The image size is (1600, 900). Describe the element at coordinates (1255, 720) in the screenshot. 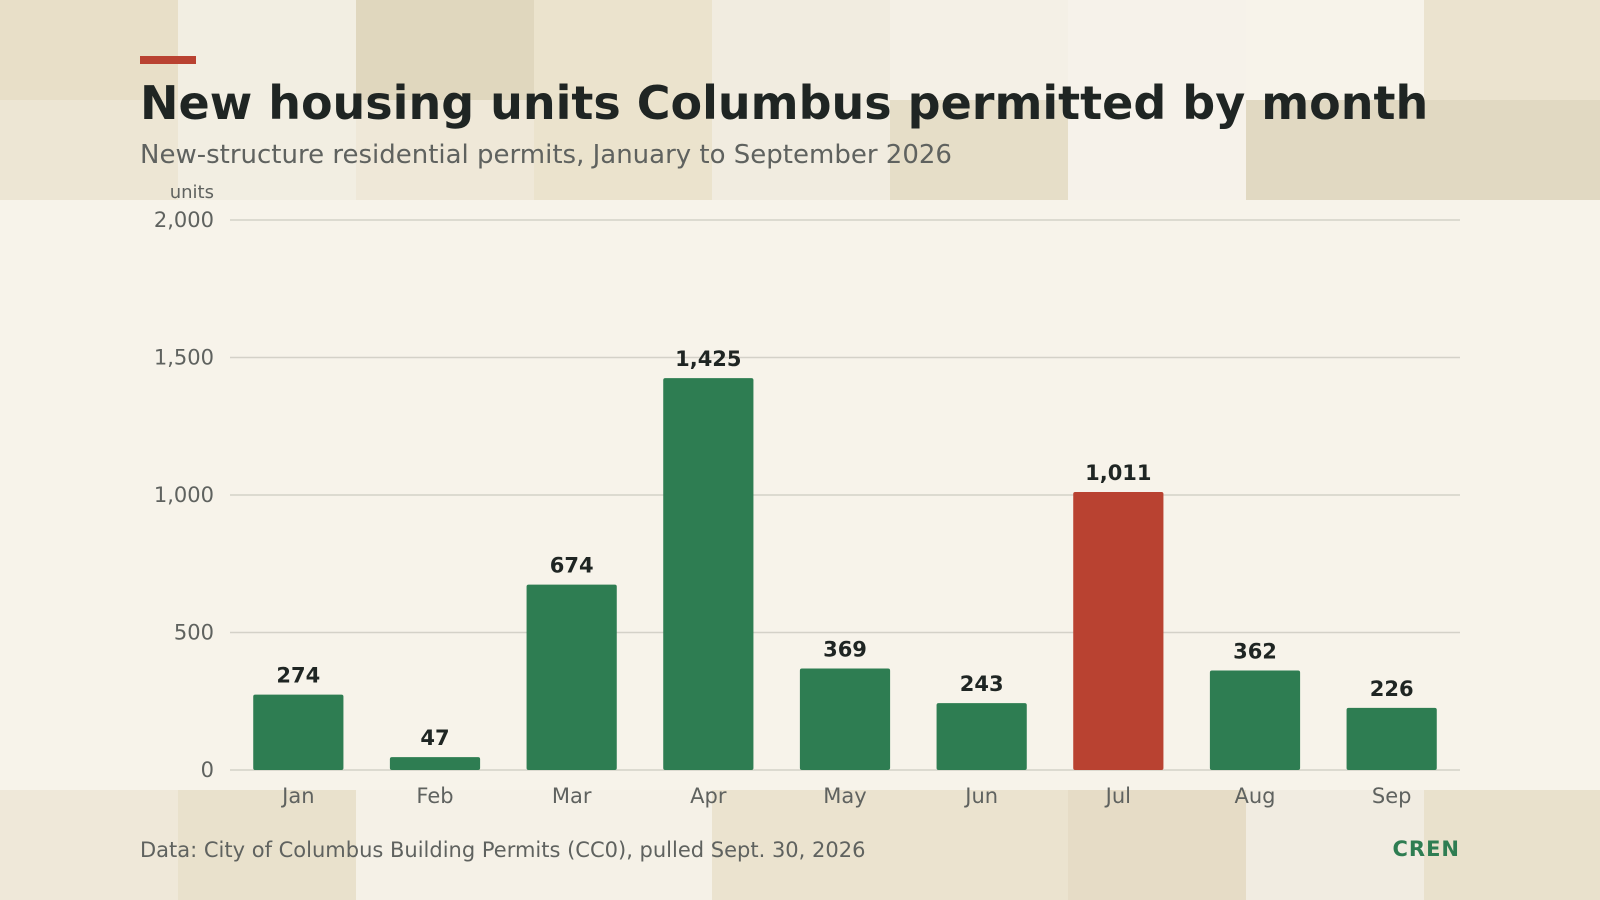

I see `bar-aug` at that location.